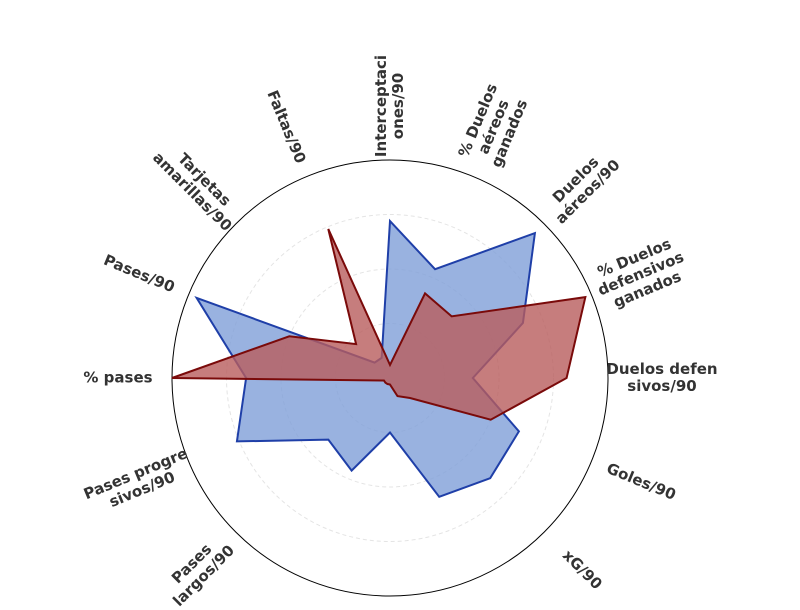  I want to click on axis-label: Interceptaci ones/90, so click(389, 106).